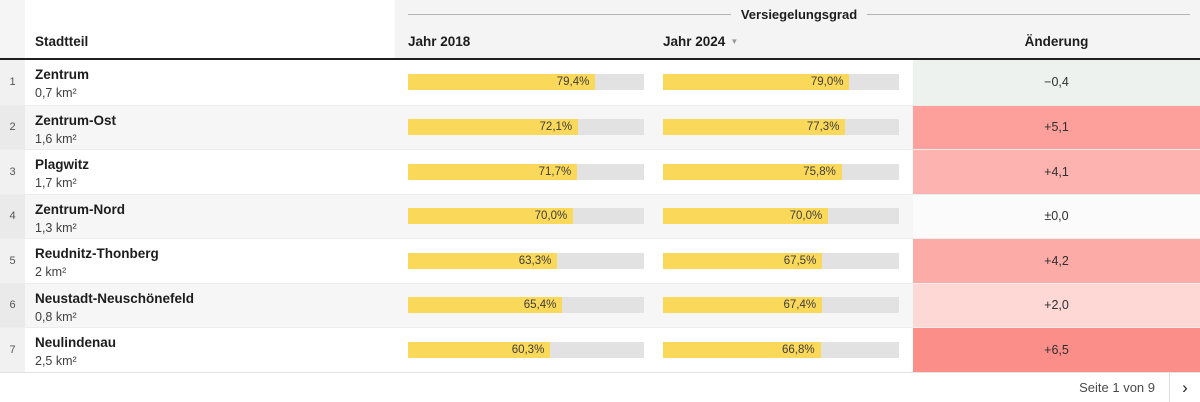 This screenshot has height=402, width=1200. What do you see at coordinates (115, 298) in the screenshot?
I see `stadtteil-name: Neustadt-Neuschönefeld` at bounding box center [115, 298].